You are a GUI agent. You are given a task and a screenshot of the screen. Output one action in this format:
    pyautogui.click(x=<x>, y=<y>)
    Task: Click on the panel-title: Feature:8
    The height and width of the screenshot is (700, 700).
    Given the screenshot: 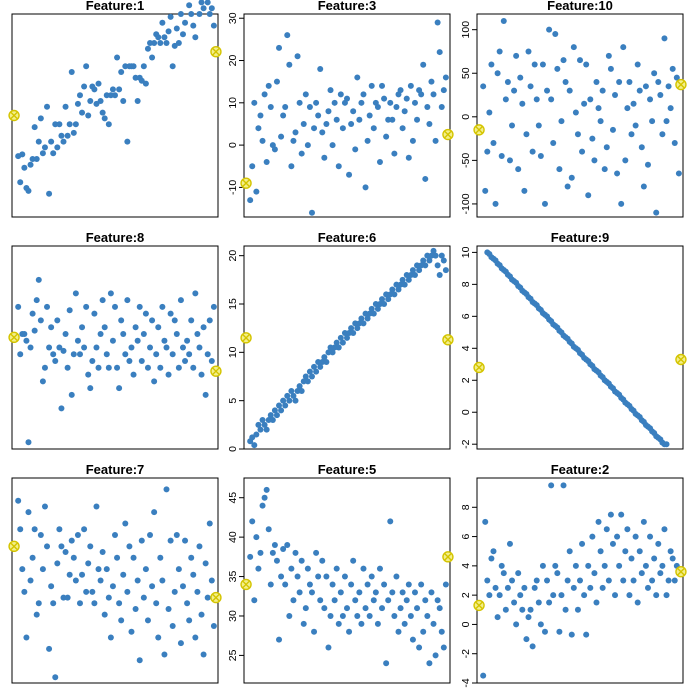 What is the action you would take?
    pyautogui.click(x=115, y=237)
    